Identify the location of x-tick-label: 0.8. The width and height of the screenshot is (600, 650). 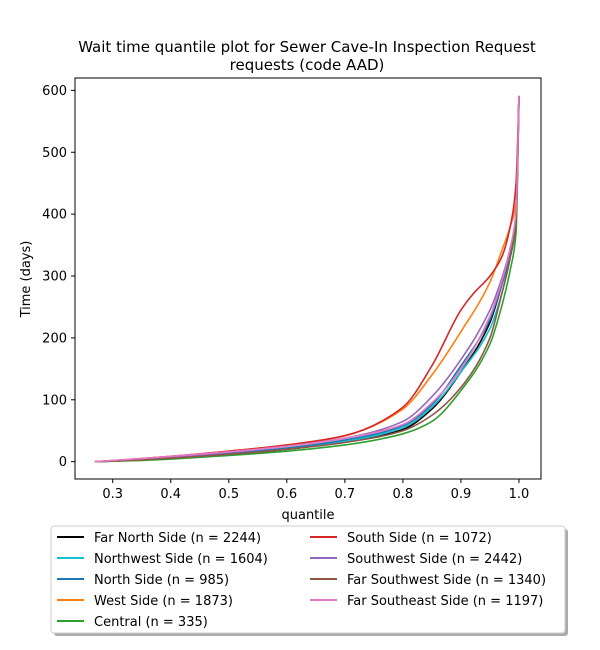
(403, 494).